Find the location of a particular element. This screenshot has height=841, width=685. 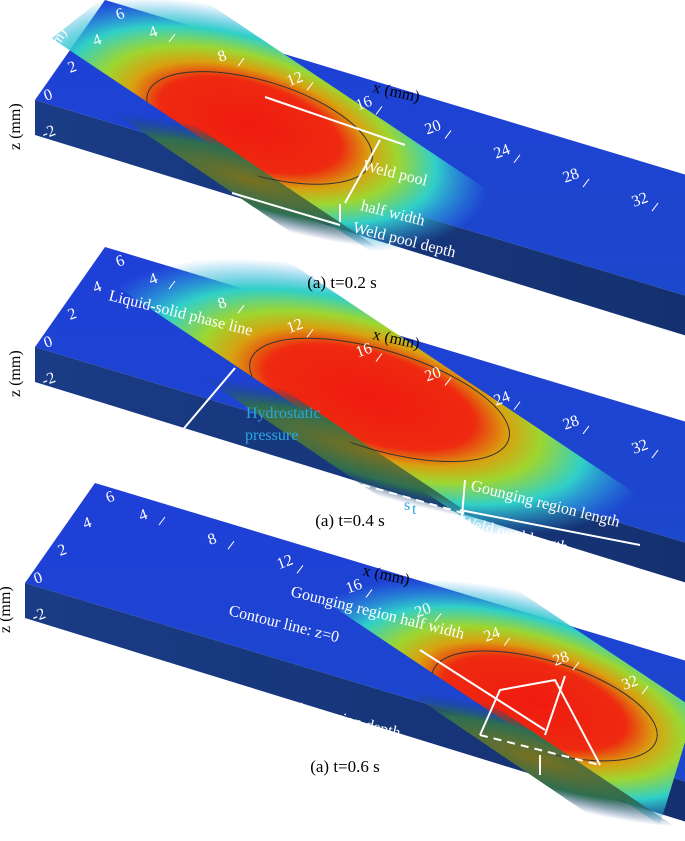

caption: (a) t=0.4 s is located at coordinates (350, 520).